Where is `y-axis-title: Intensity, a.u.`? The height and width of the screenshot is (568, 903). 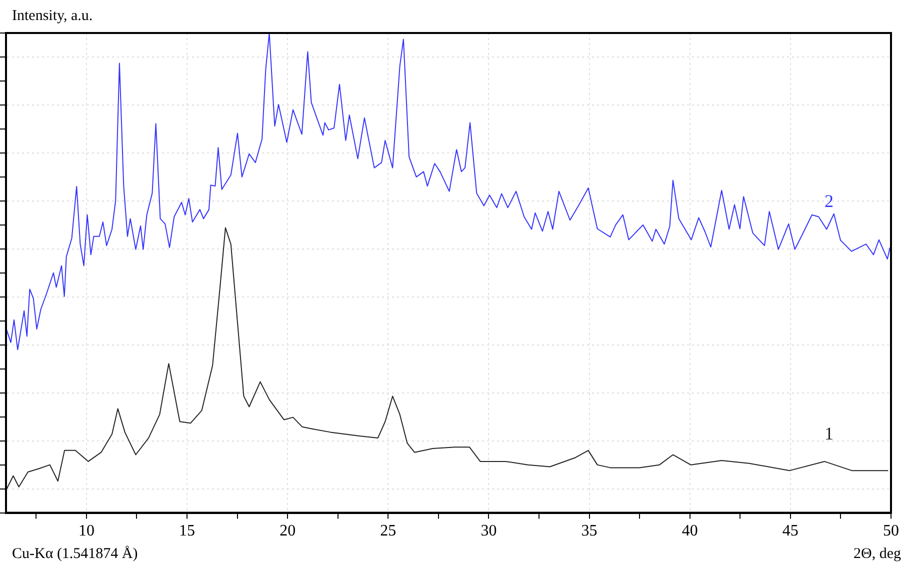 y-axis-title: Intensity, a.u. is located at coordinates (52, 16).